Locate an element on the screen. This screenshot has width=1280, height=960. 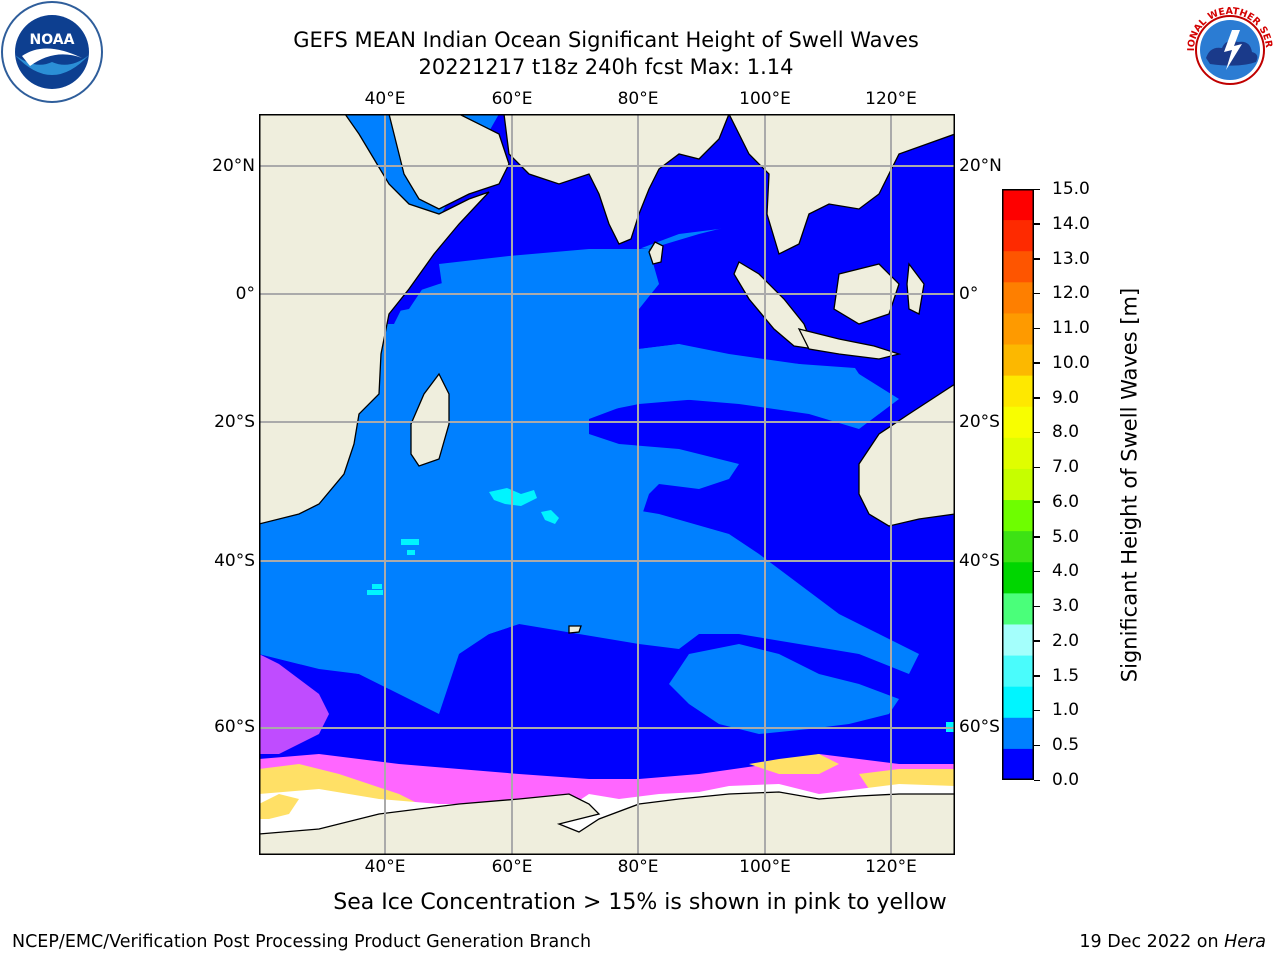
colorbar is located at coordinates (1018, 485).